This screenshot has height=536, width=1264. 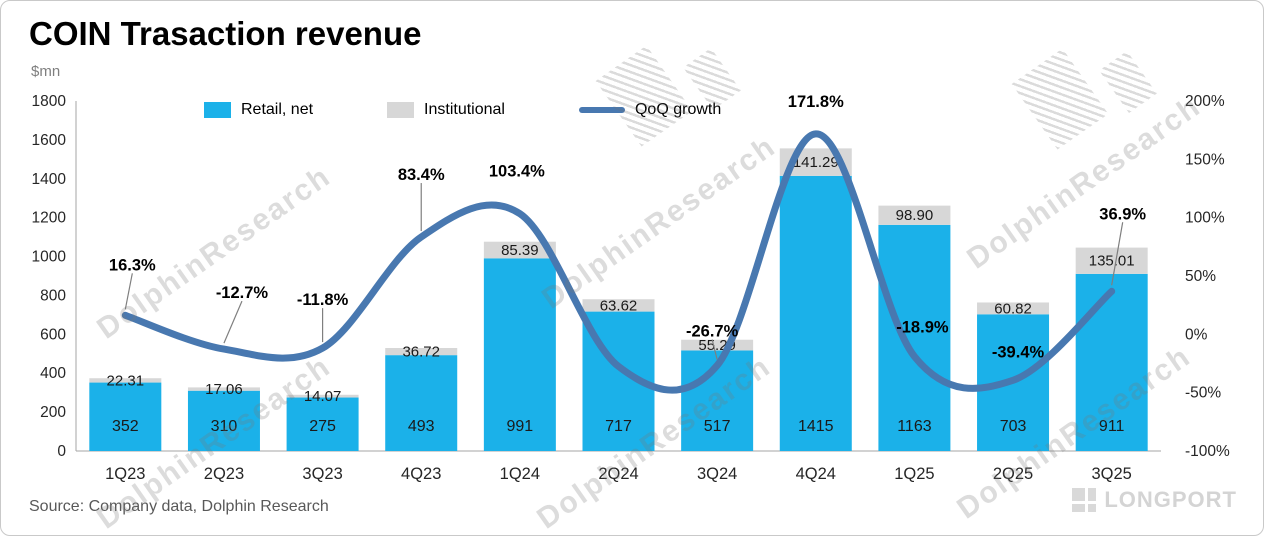 What do you see at coordinates (816, 102) in the screenshot?
I see `qoq-growth-label: 171.8%` at bounding box center [816, 102].